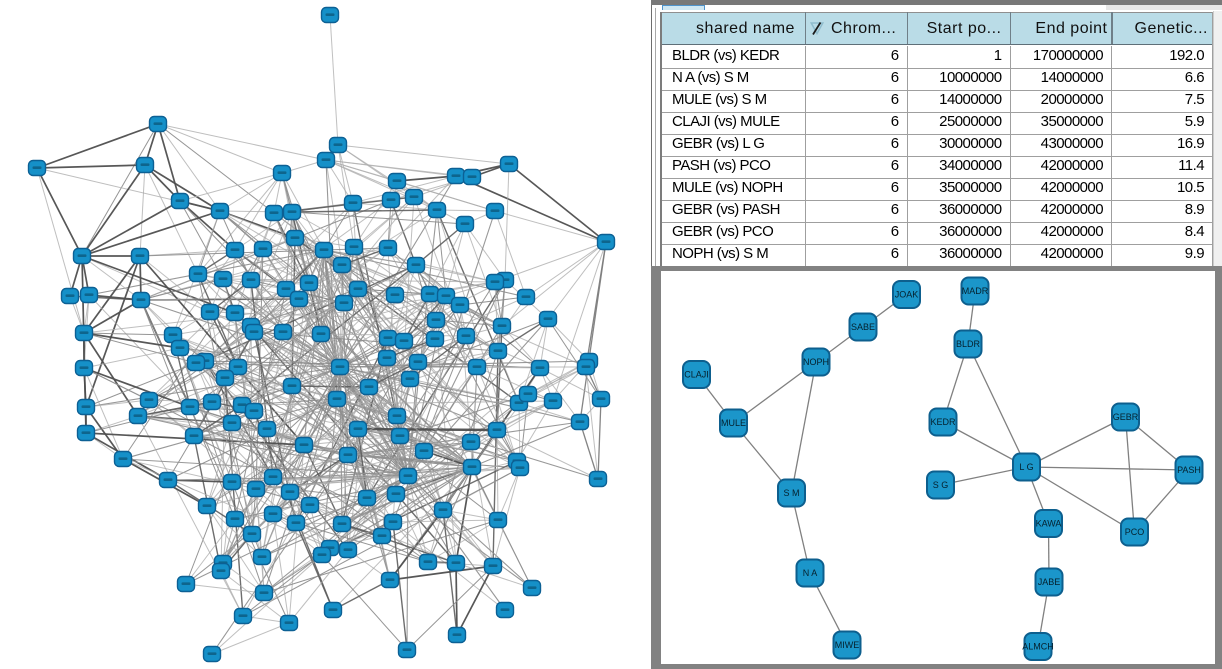  I want to click on svg-text: N A, so click(810, 573).